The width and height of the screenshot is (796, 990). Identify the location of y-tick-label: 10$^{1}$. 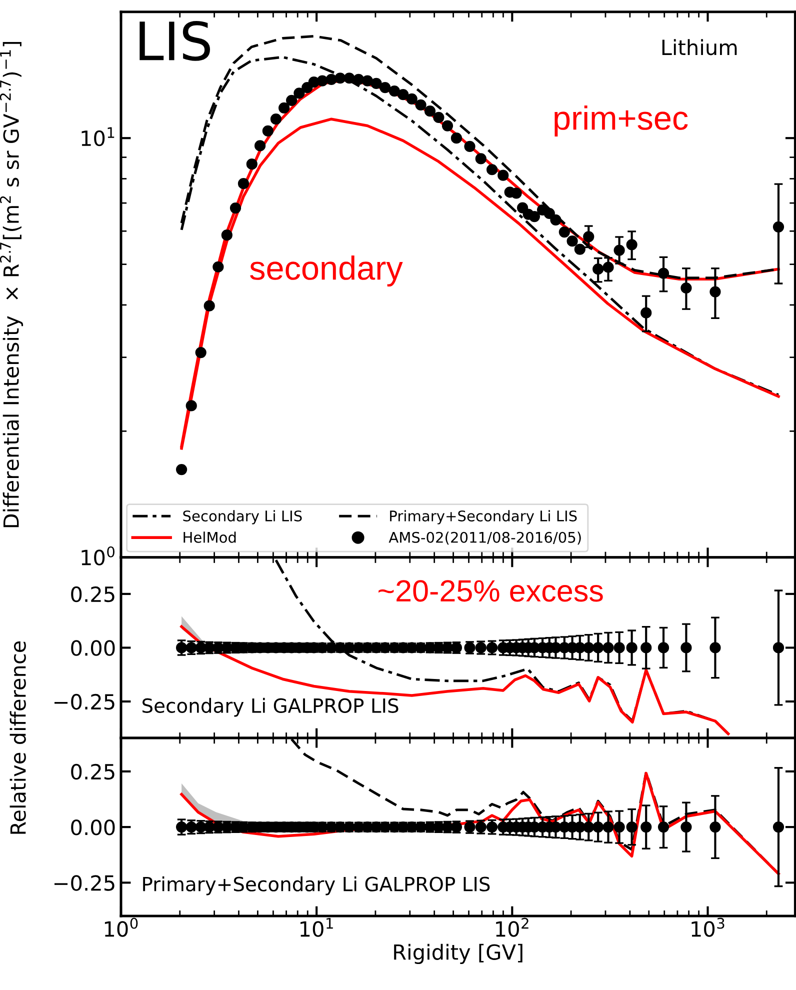
(98, 136).